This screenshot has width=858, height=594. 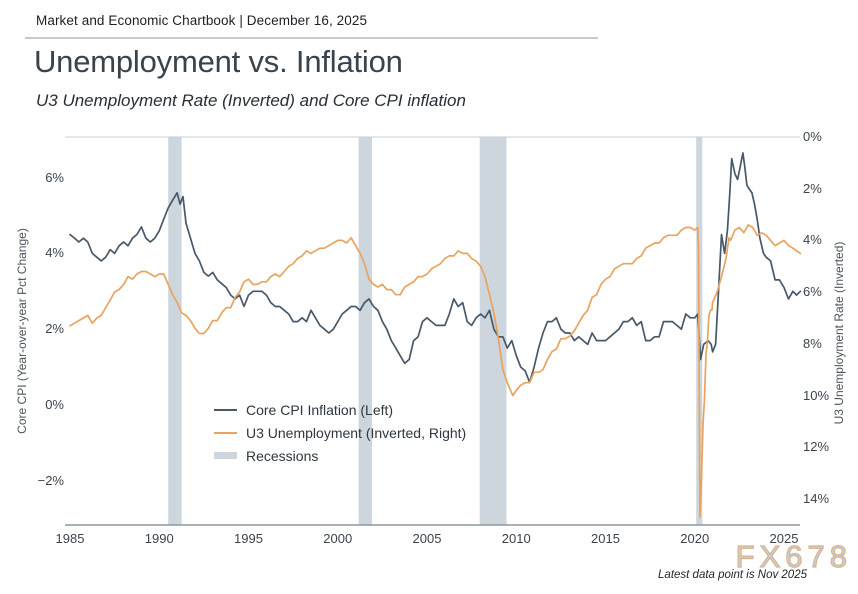 I want to click on legend-label: Recessions, so click(x=282, y=455).